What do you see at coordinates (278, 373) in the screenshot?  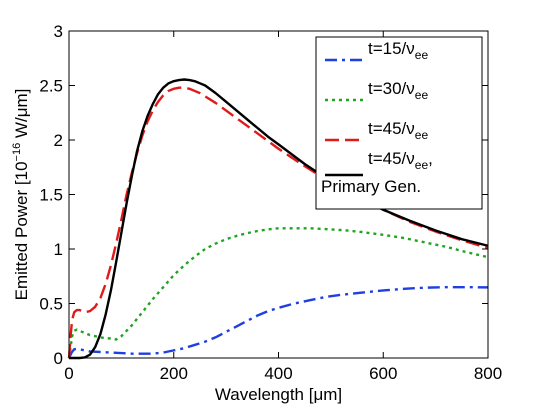 I see `x-tick-label: 400` at bounding box center [278, 373].